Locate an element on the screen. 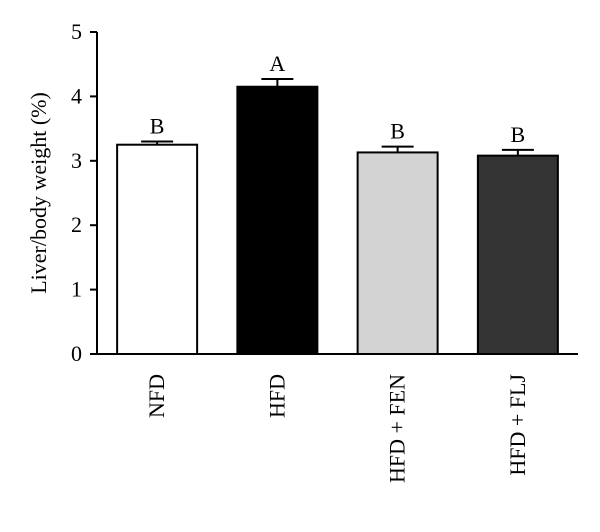  significance-label-0: B is located at coordinates (157, 125).